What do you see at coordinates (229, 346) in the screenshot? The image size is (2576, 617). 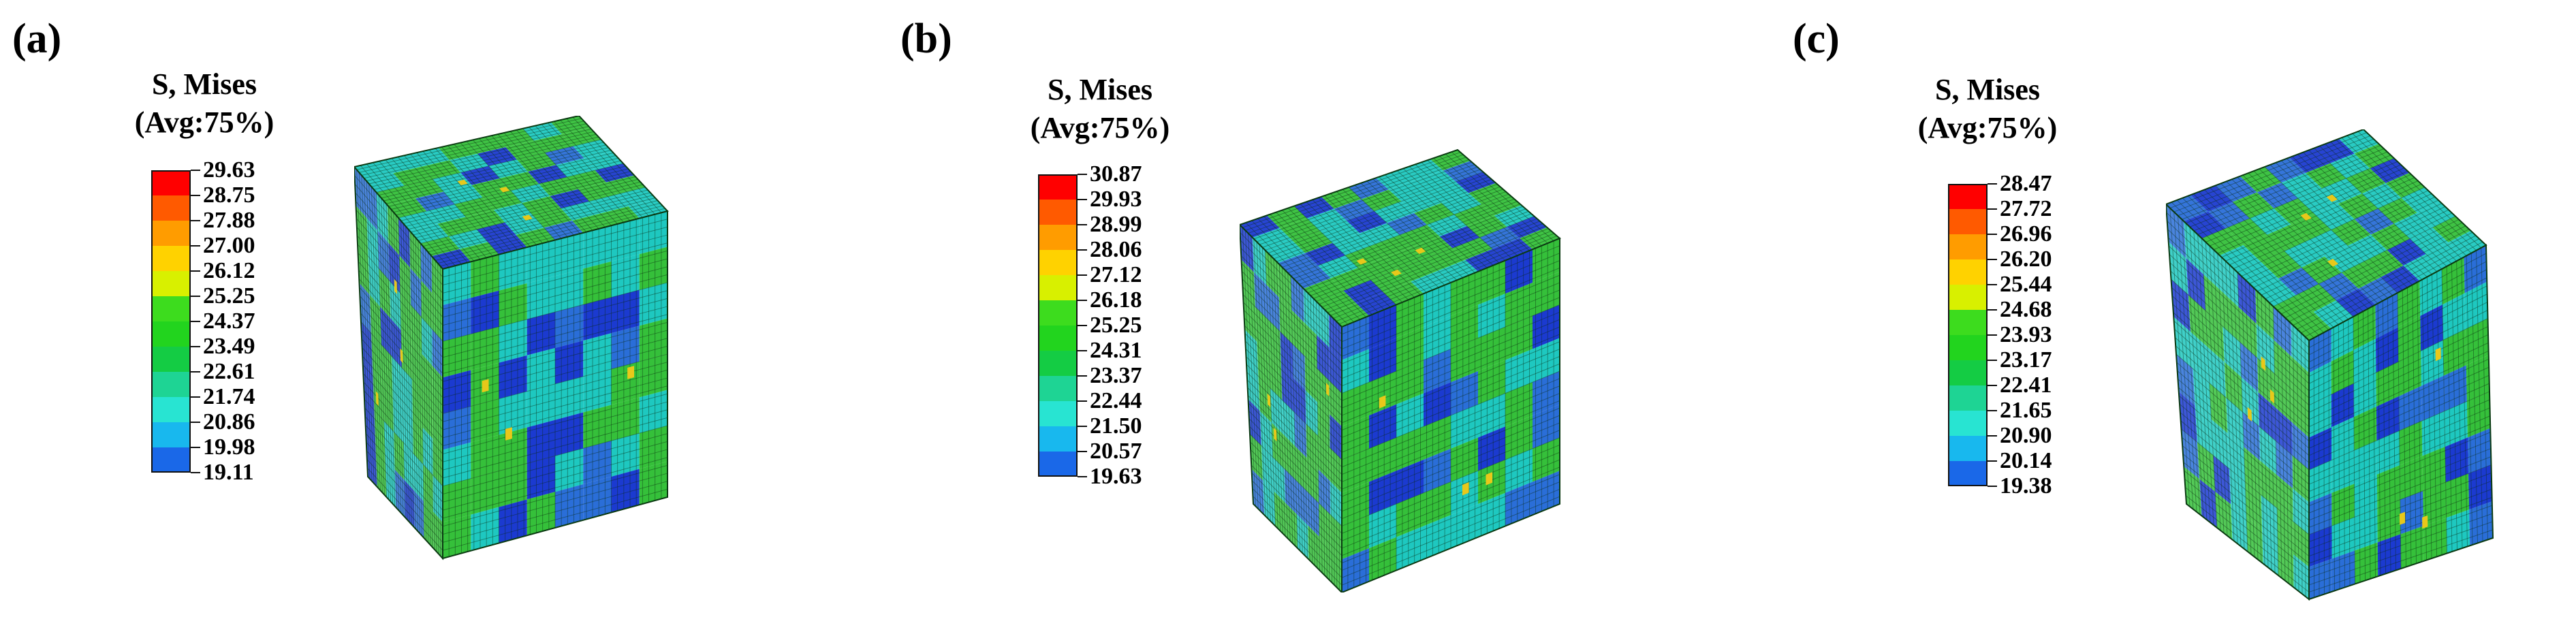 I see `legend-value: 23.49` at bounding box center [229, 346].